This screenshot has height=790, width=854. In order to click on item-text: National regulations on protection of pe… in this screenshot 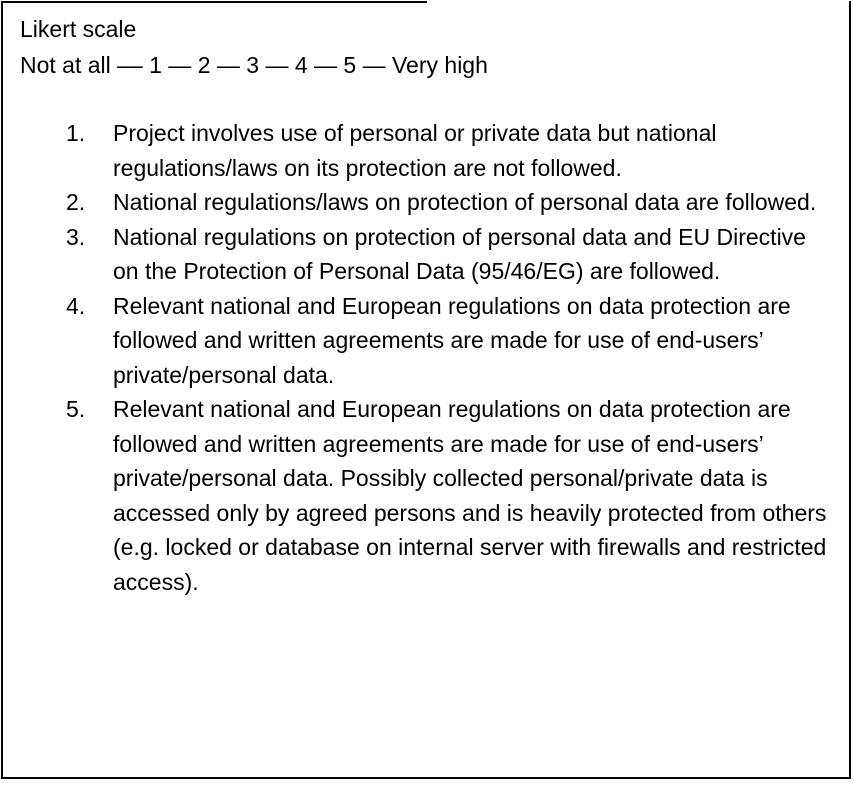, I will do `click(459, 254)`.